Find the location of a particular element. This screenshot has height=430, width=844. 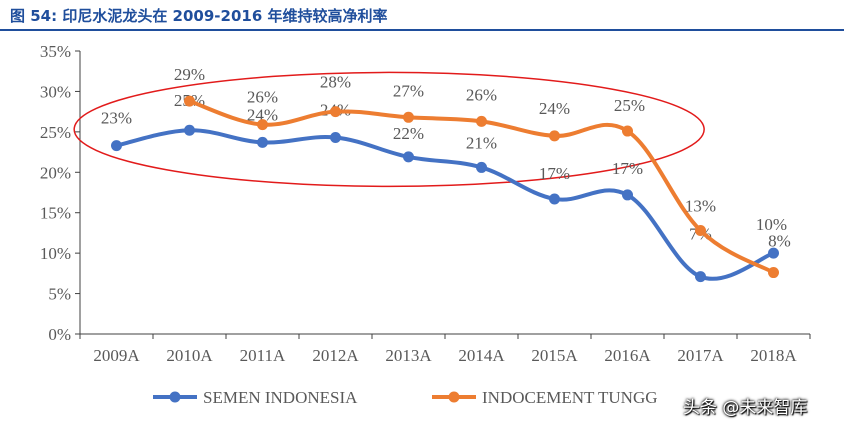

data-label: 8% is located at coordinates (779, 241).